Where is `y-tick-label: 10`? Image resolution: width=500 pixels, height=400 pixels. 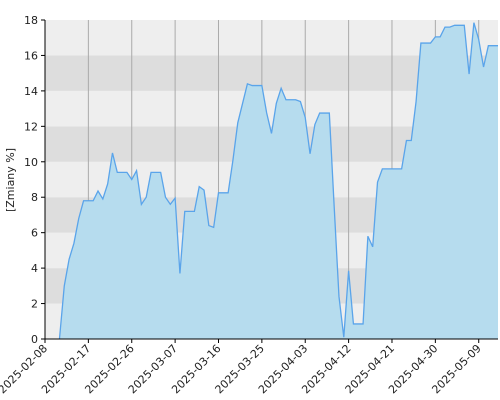
y-tick-label: 10 is located at coordinates (31, 162).